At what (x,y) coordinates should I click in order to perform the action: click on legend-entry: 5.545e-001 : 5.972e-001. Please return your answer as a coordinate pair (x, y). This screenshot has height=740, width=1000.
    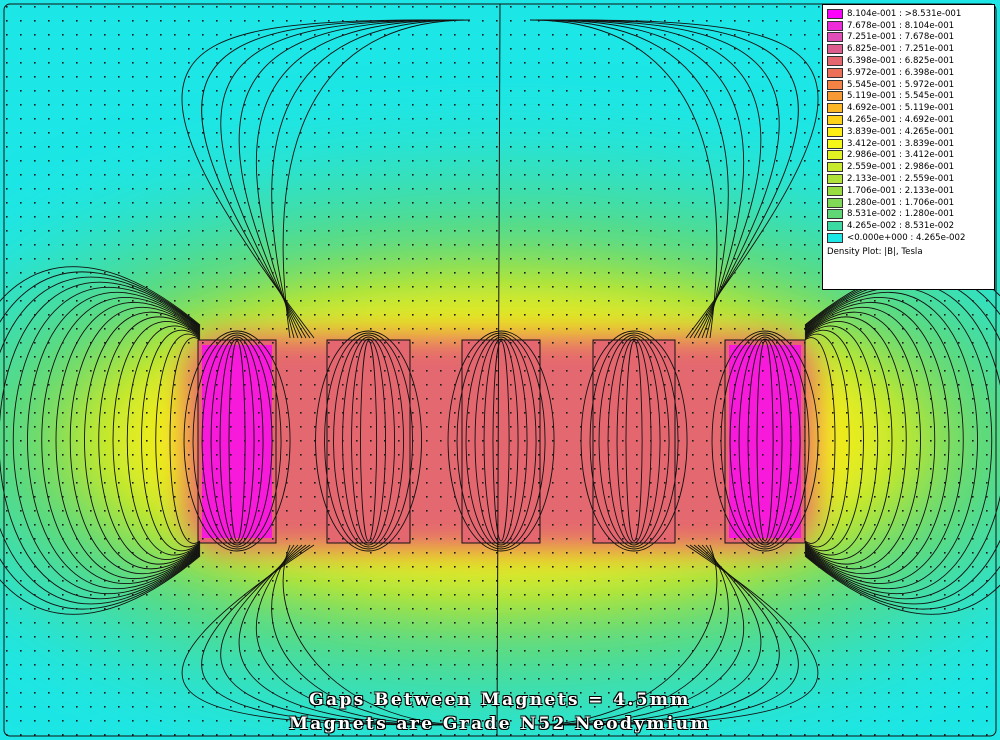
    Looking at the image, I should click on (909, 85).